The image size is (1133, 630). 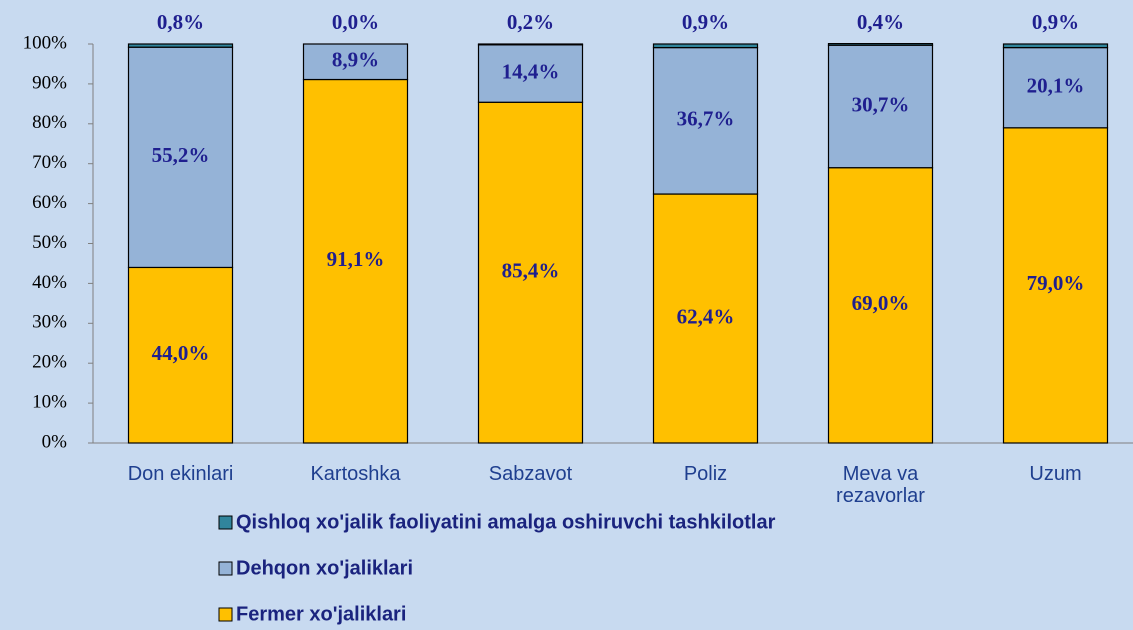 I want to click on legend-label: Dehqon xo'jaliklari, so click(x=324, y=568).